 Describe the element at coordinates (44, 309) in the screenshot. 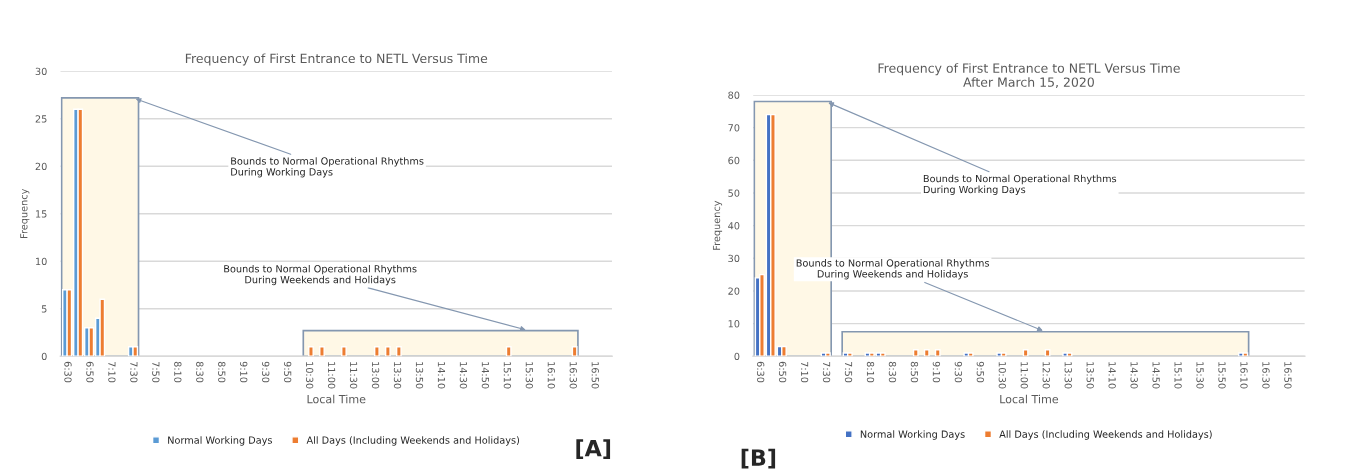

I see `y-tick-label: 5` at that location.